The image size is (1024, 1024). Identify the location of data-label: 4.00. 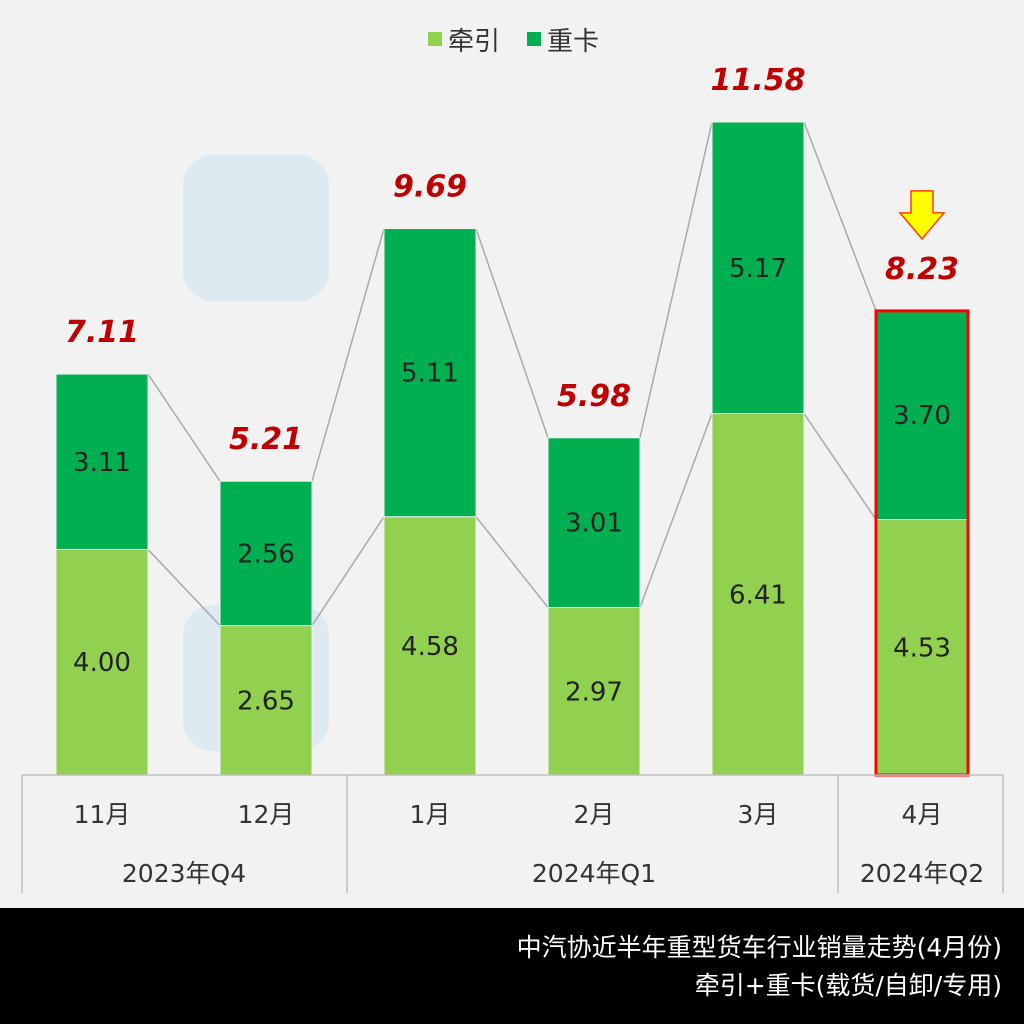
(102, 663).